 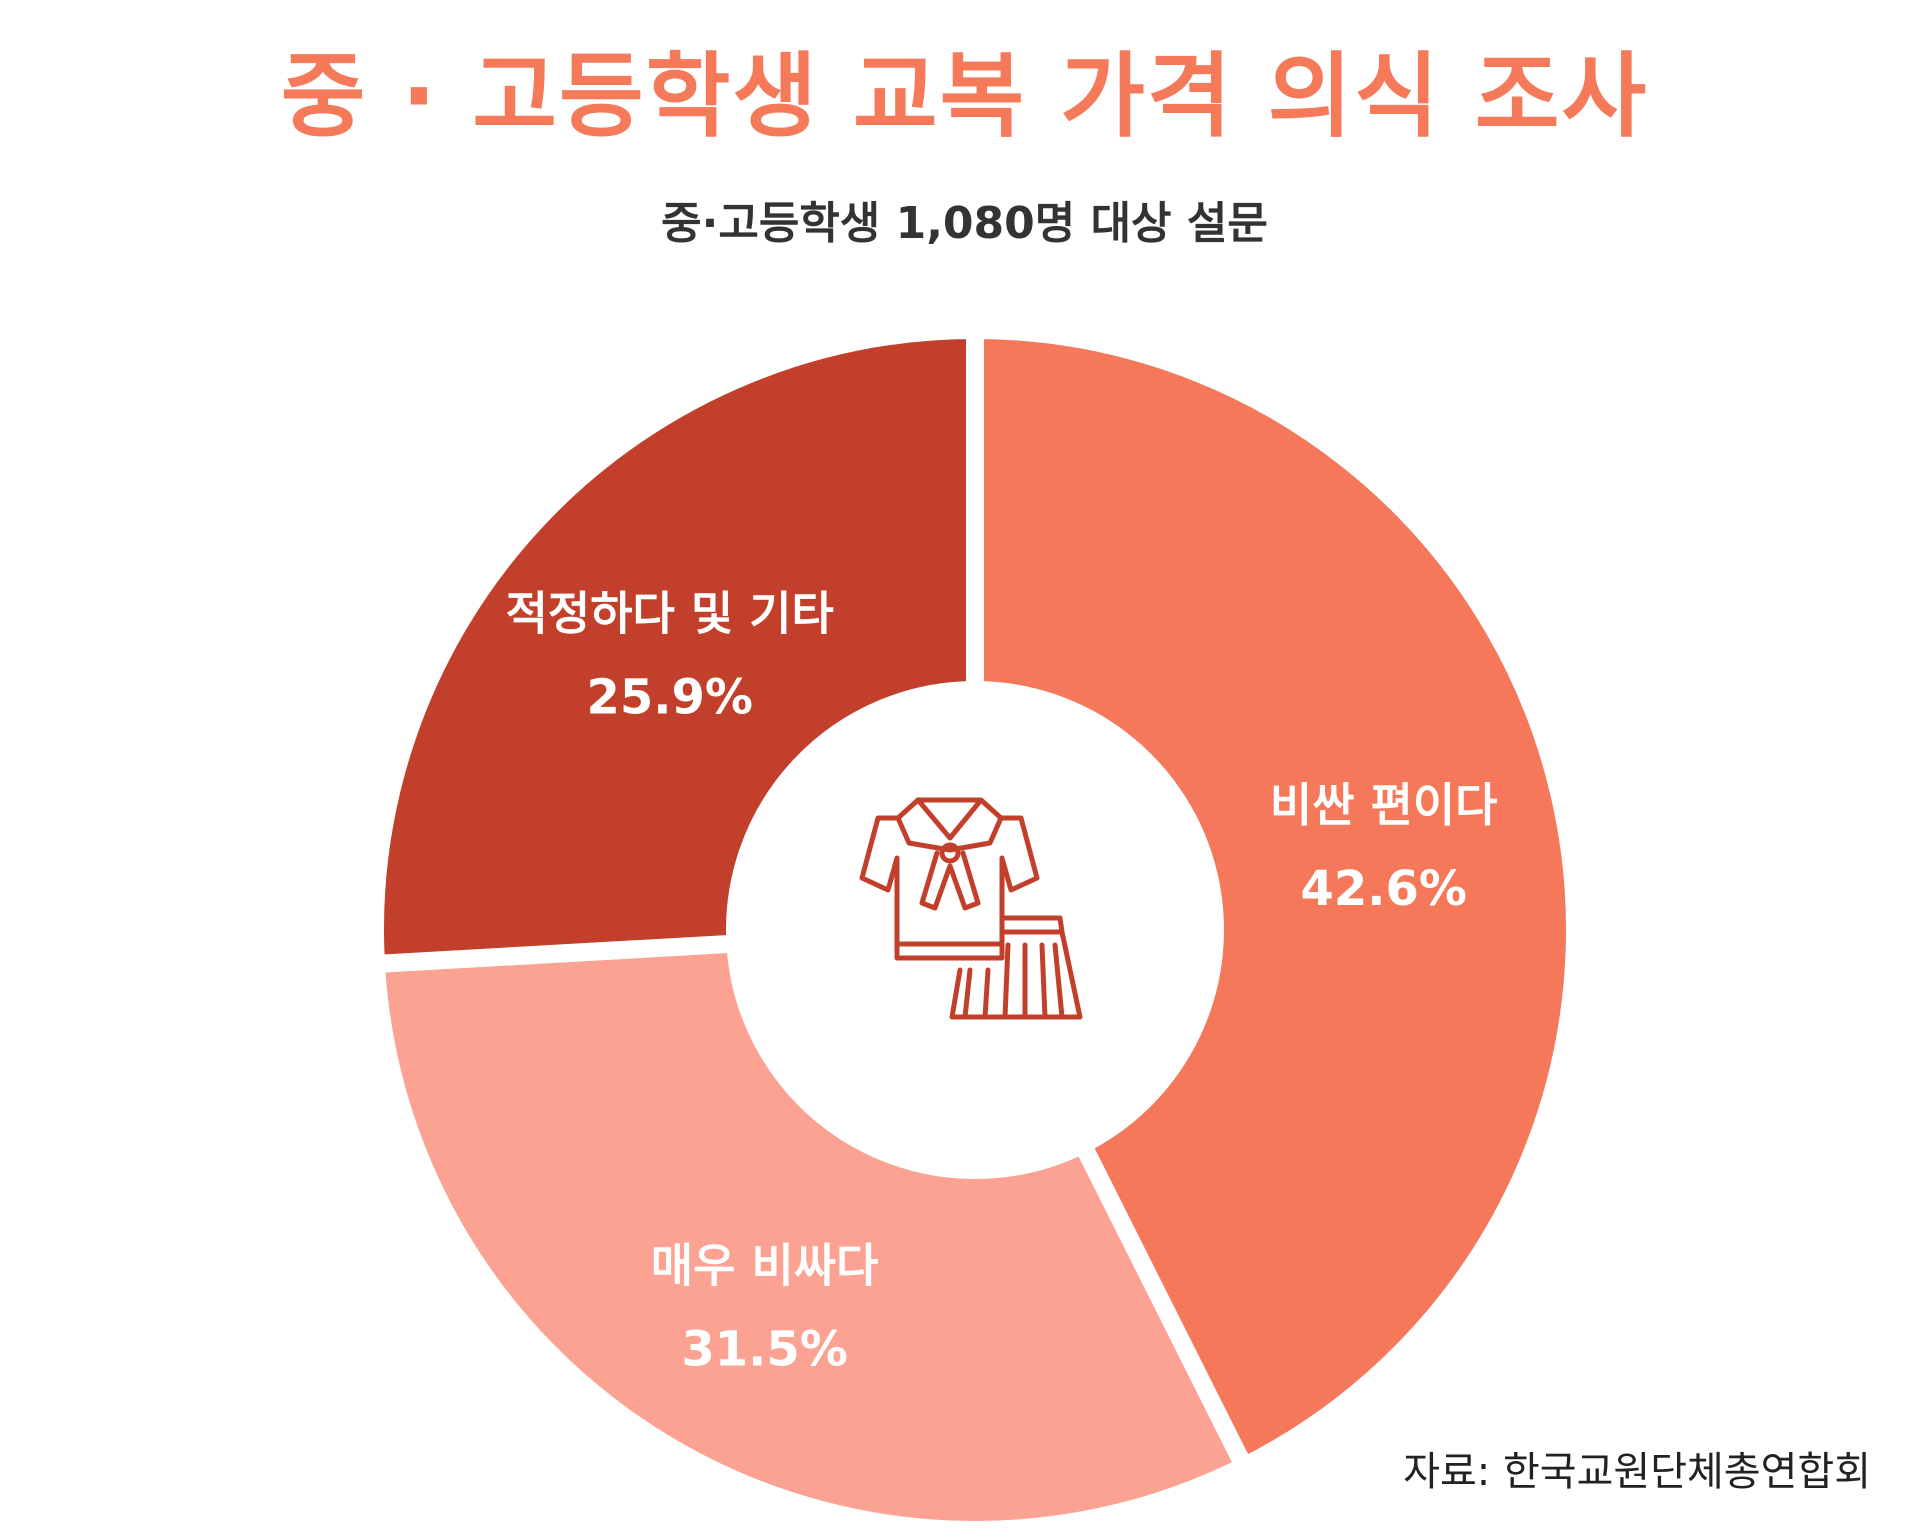 I want to click on chart-subtitle: 중·고등학생 1,080명 대상 설문, so click(x=964, y=223).